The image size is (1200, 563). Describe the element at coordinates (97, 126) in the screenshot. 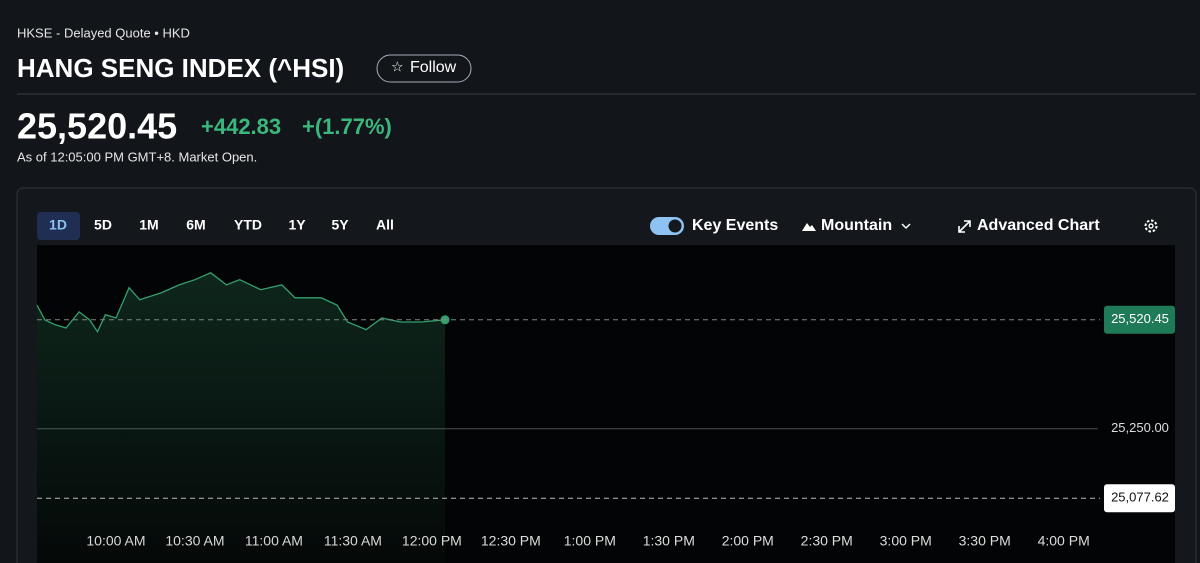

I see `price: 25,520.45` at that location.